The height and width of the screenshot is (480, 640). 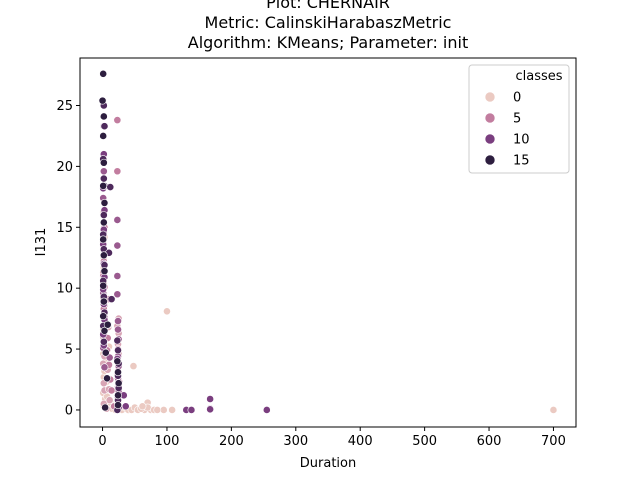 What do you see at coordinates (64, 289) in the screenshot?
I see `y-tick-label: 10` at bounding box center [64, 289].